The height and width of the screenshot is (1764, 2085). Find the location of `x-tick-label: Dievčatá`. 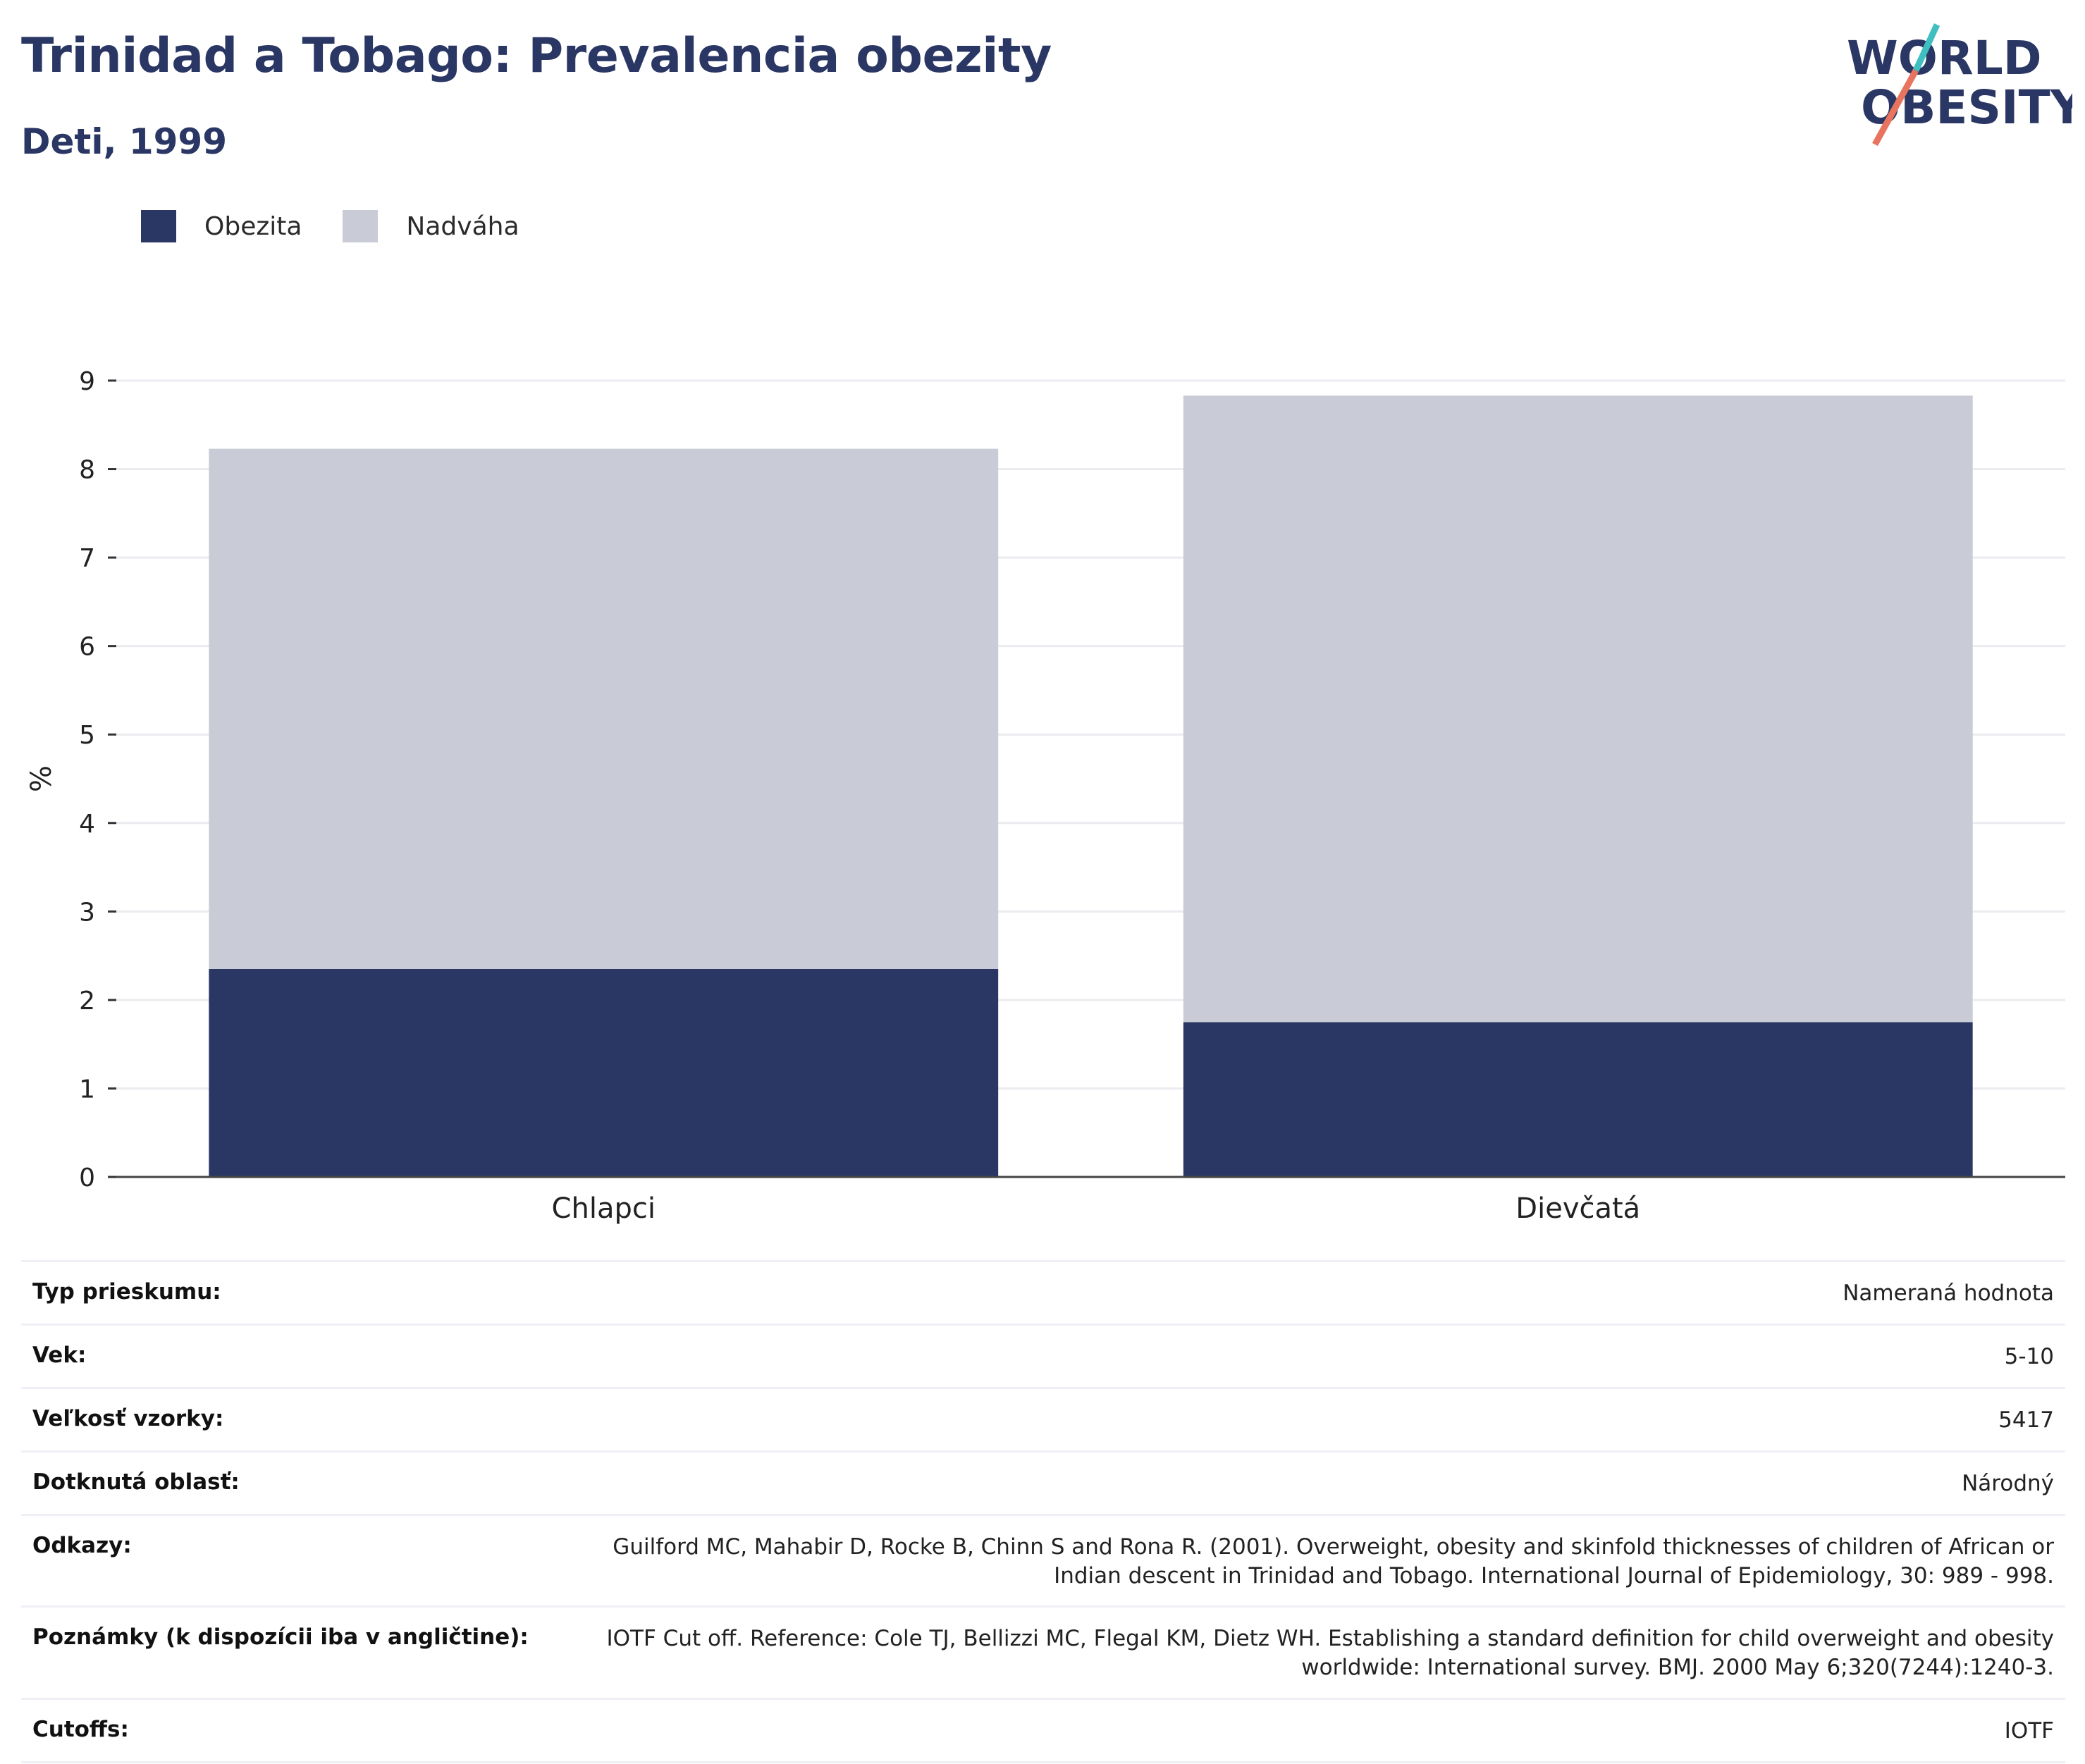

x-tick-label: Dievčatá is located at coordinates (1577, 1208).